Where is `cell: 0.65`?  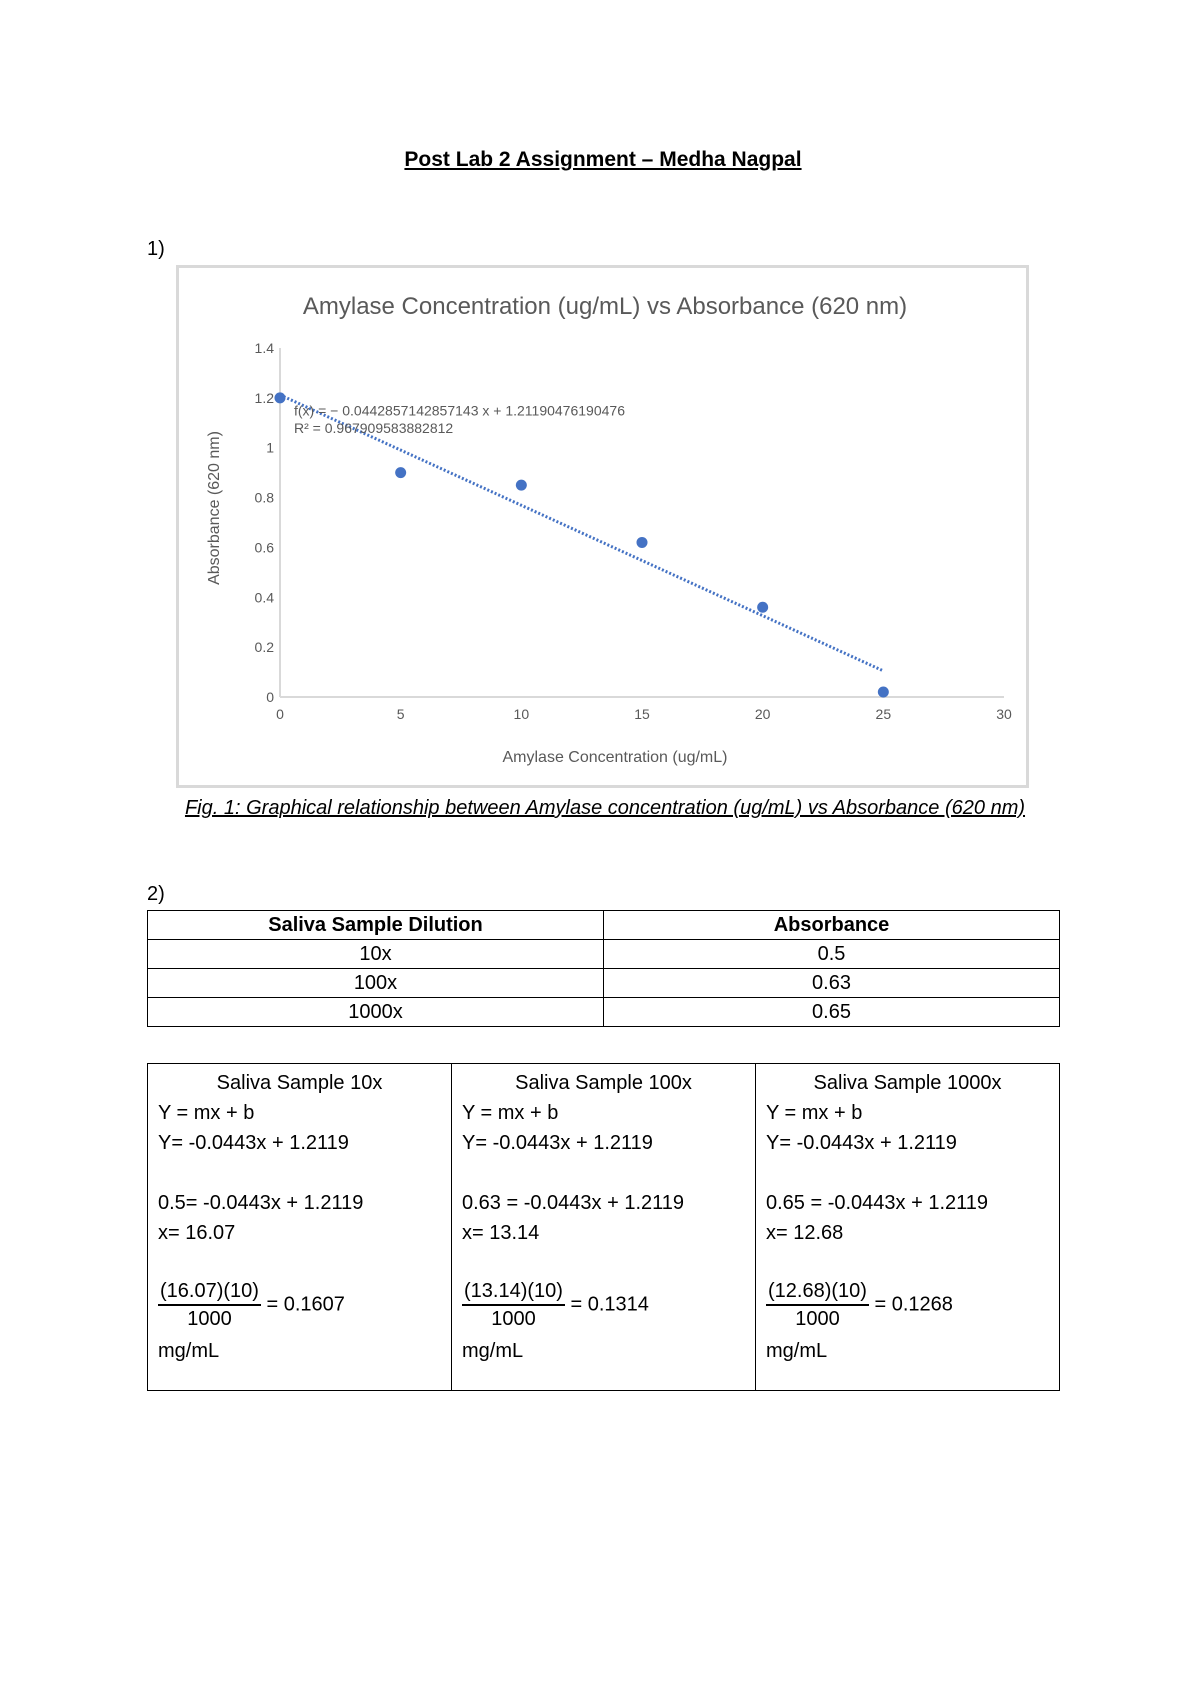 cell: 0.65 is located at coordinates (831, 1012).